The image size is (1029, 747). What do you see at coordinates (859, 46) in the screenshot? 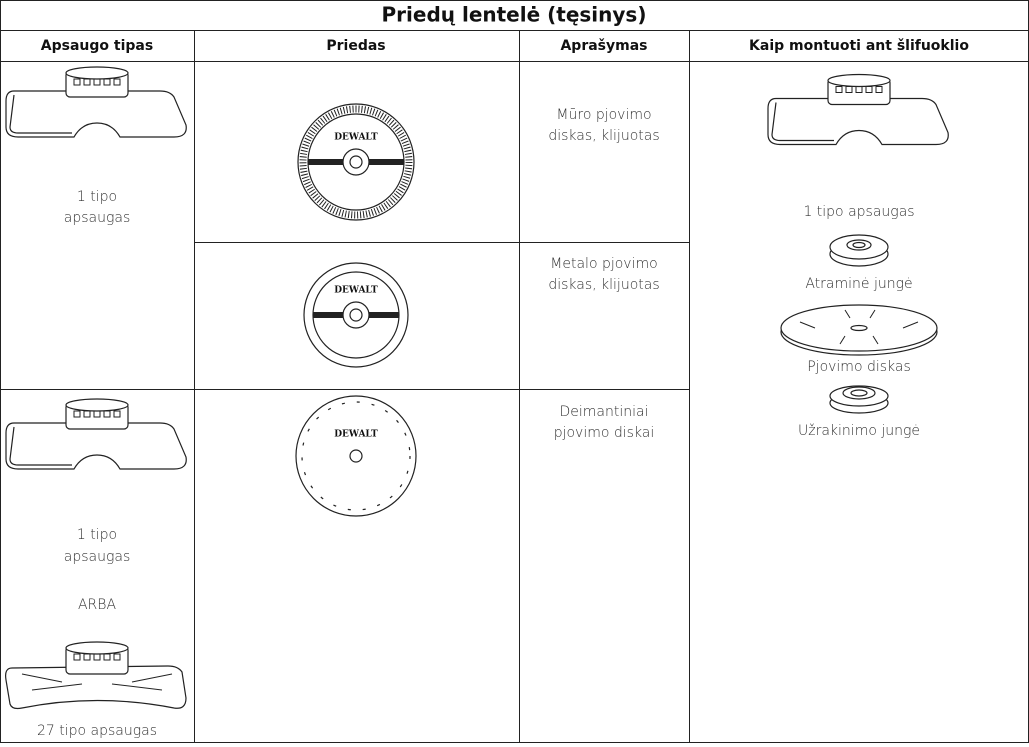
I see `column-header: Kaip montuoti ant šlifuoklio` at bounding box center [859, 46].